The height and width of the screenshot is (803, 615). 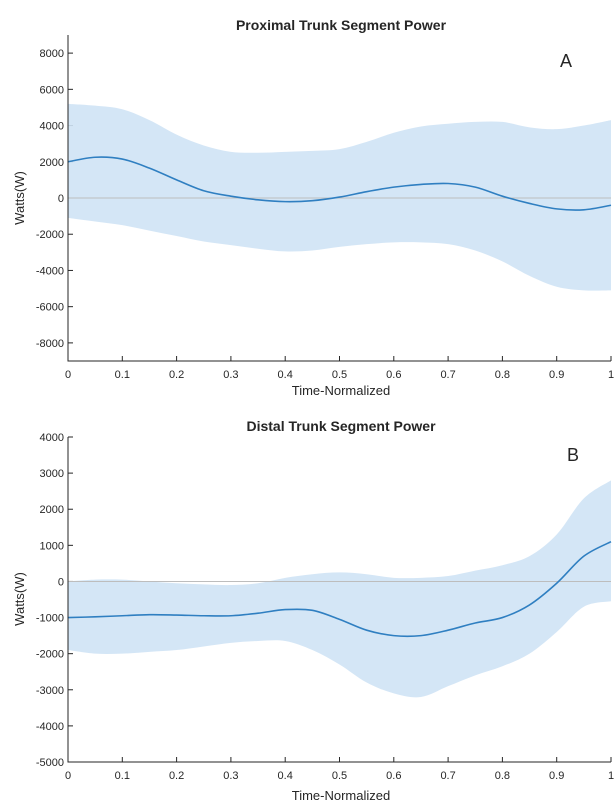 What do you see at coordinates (19, 599) in the screenshot?
I see `panel-b-ylabel: Watts(W)` at bounding box center [19, 599].